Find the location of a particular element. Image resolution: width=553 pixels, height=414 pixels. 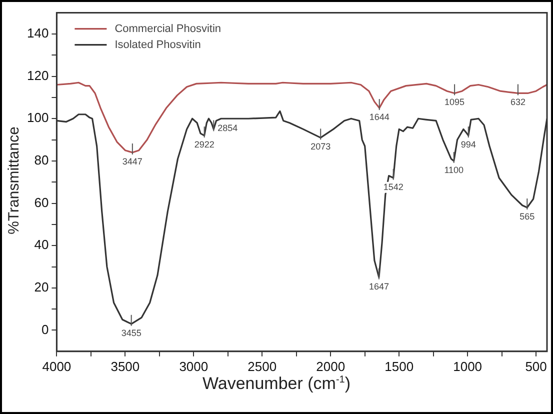

annotation: 994 is located at coordinates (468, 145).